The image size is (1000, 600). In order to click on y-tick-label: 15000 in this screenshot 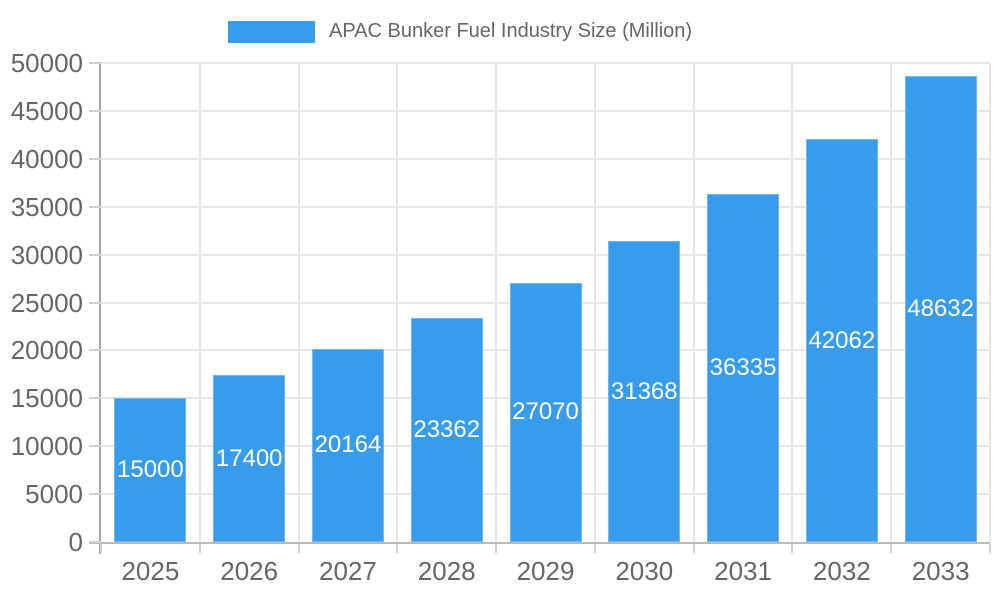, I will do `click(46, 398)`.